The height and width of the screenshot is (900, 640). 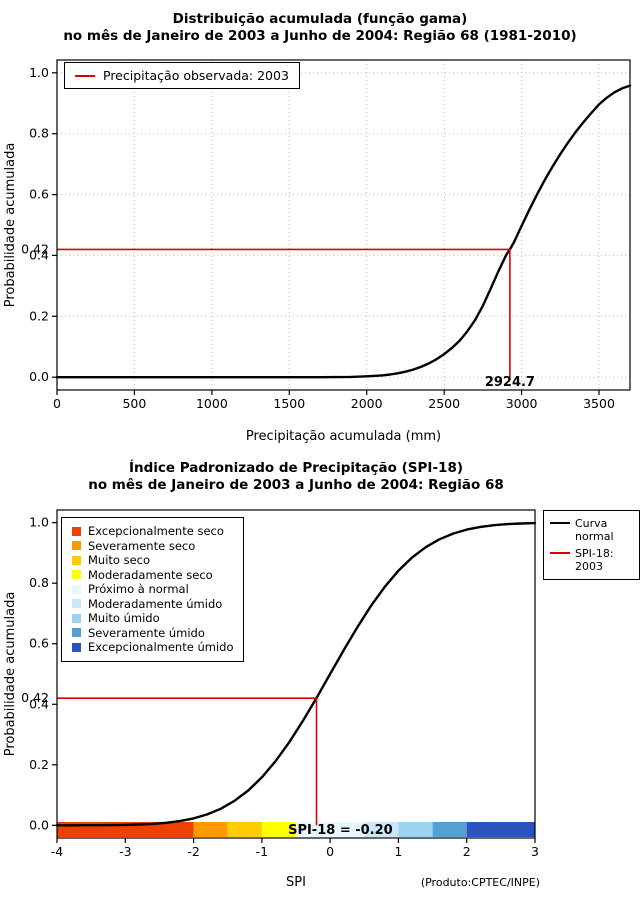 What do you see at coordinates (343, 436) in the screenshot?
I see `x-axis-label: Precipitação acumulada (mm)` at bounding box center [343, 436].